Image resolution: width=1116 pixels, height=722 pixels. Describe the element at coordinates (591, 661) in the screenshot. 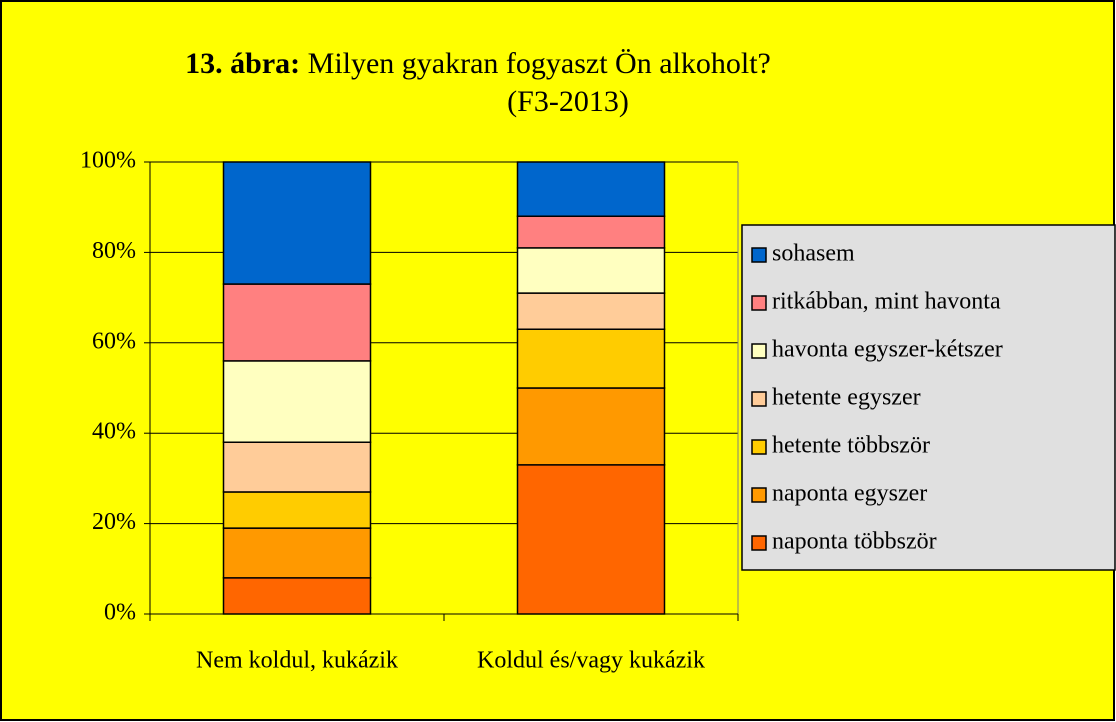

I see `x-tick-label: Koldul és/vagy kukázik` at that location.